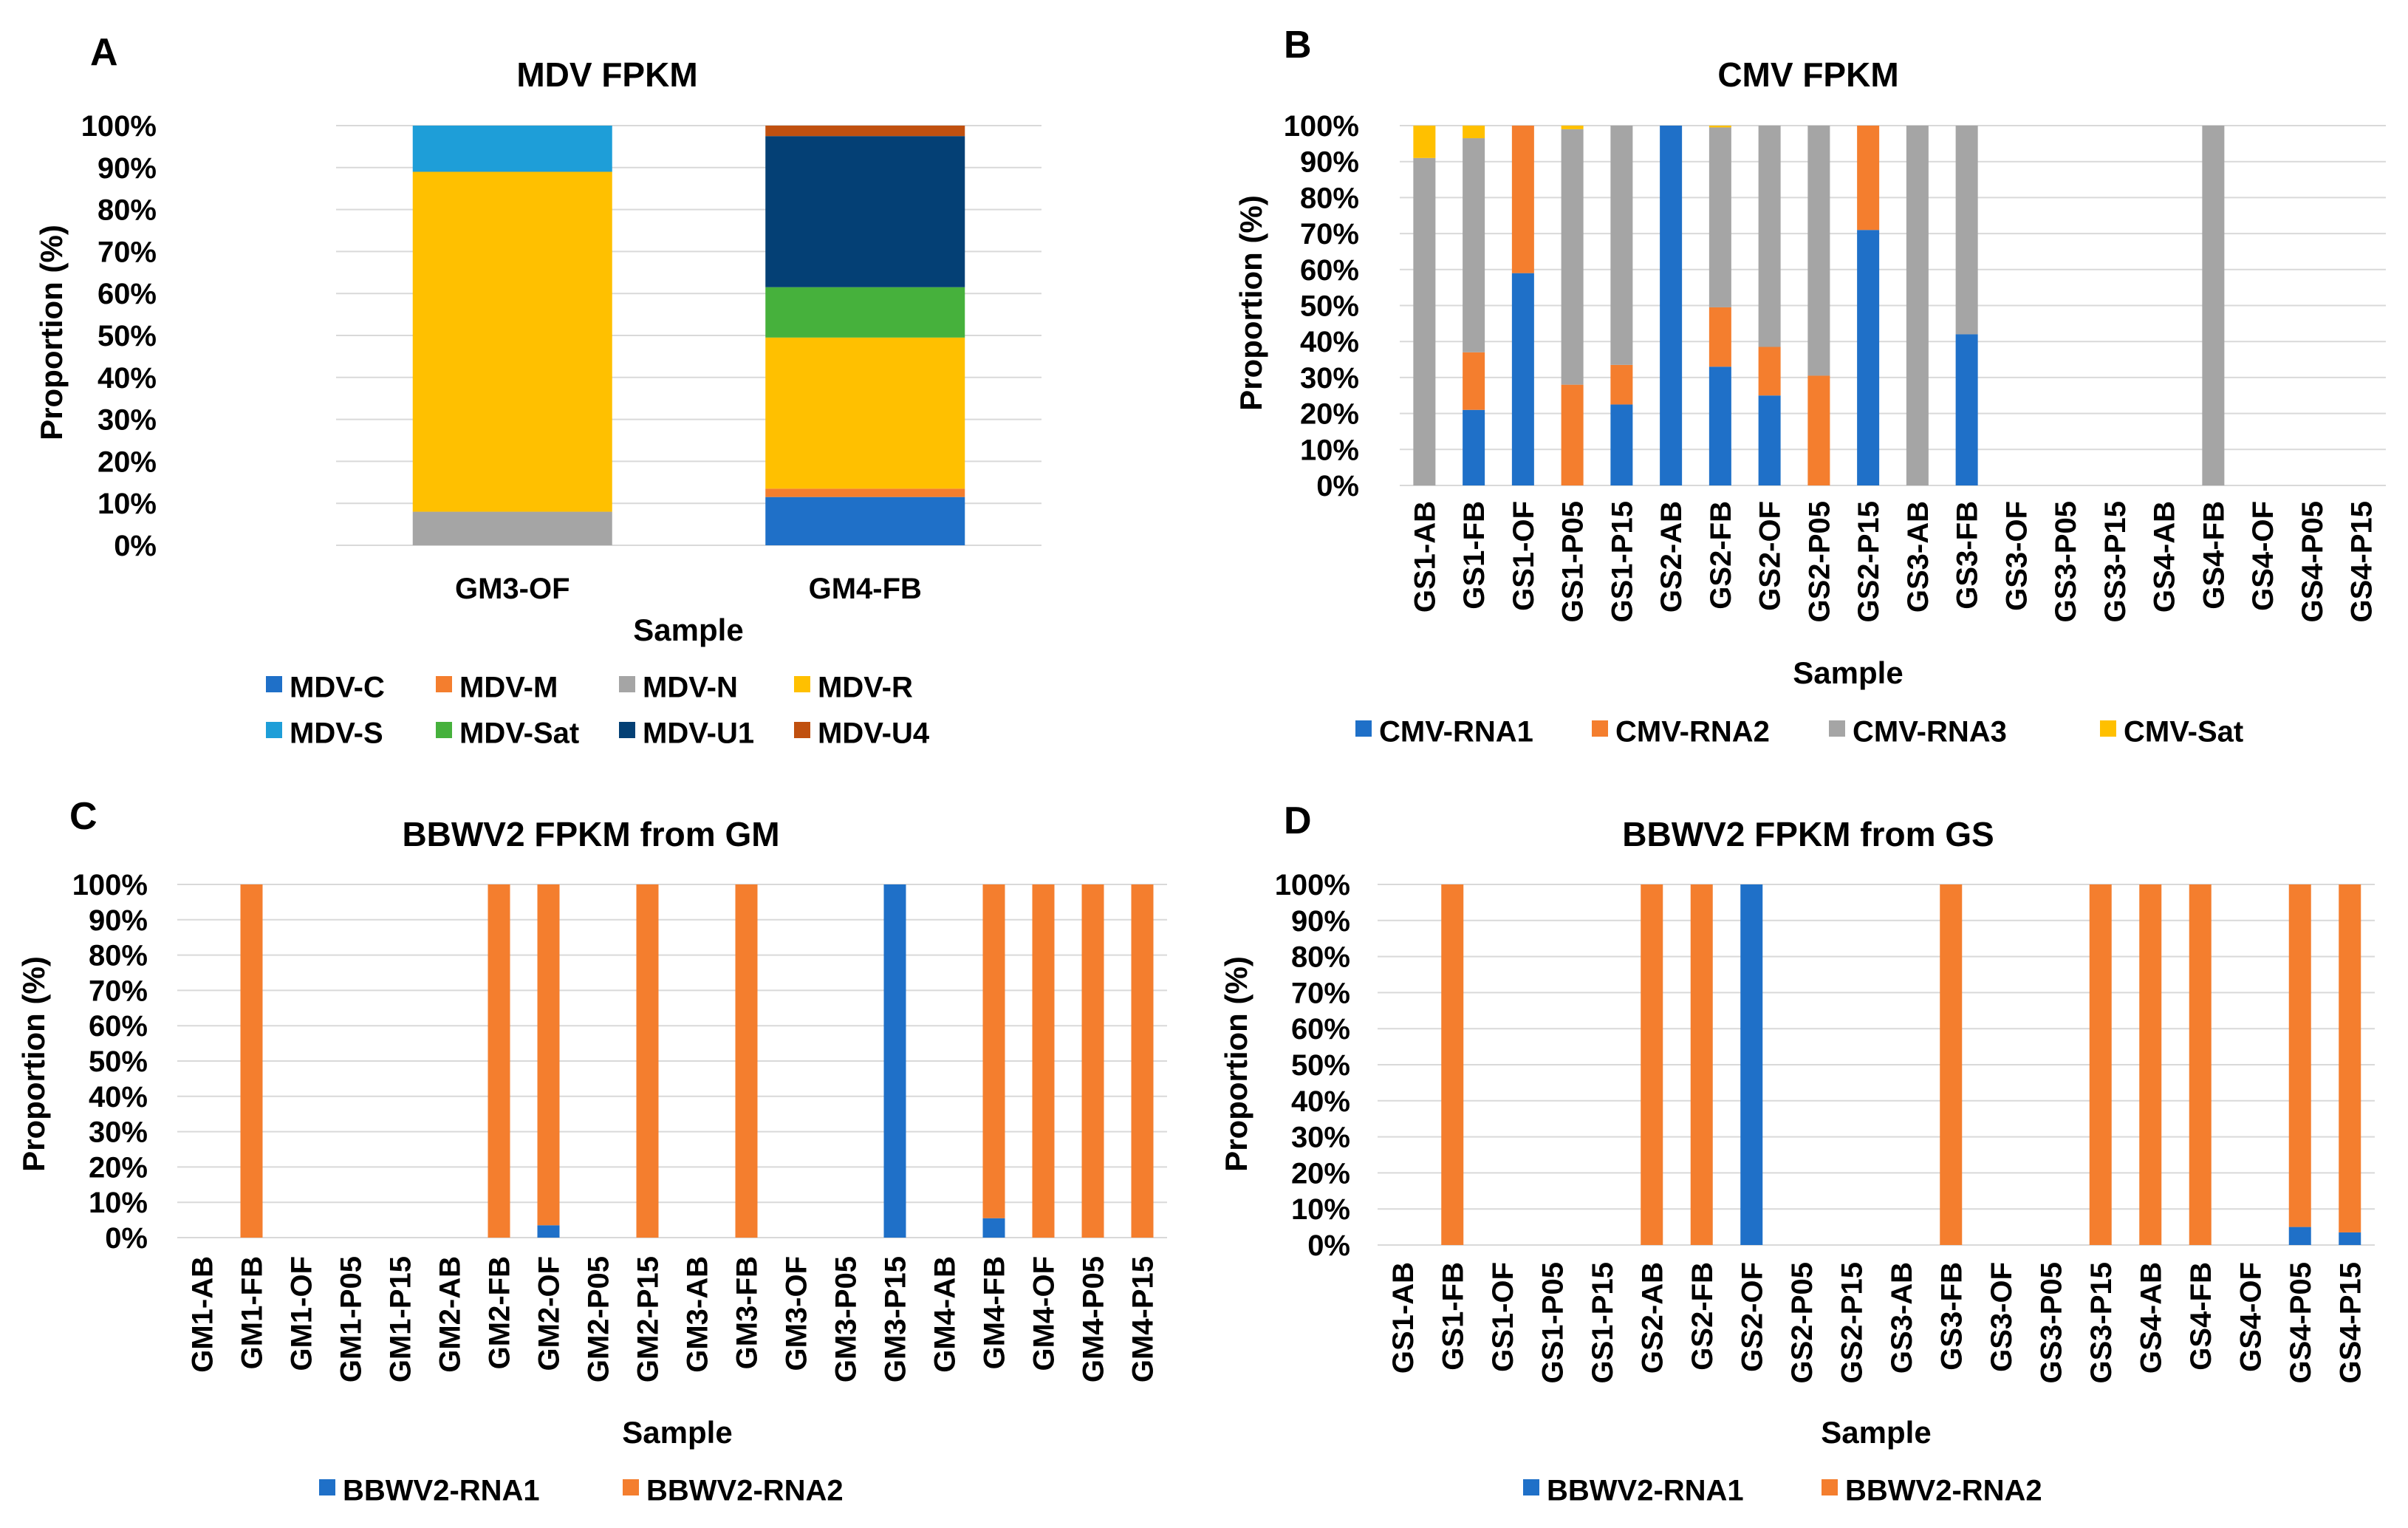 The height and width of the screenshot is (1528, 2408). What do you see at coordinates (1719, 425) in the screenshot?
I see `bar-segment-cmv-rna1-gs2-fb` at bounding box center [1719, 425].